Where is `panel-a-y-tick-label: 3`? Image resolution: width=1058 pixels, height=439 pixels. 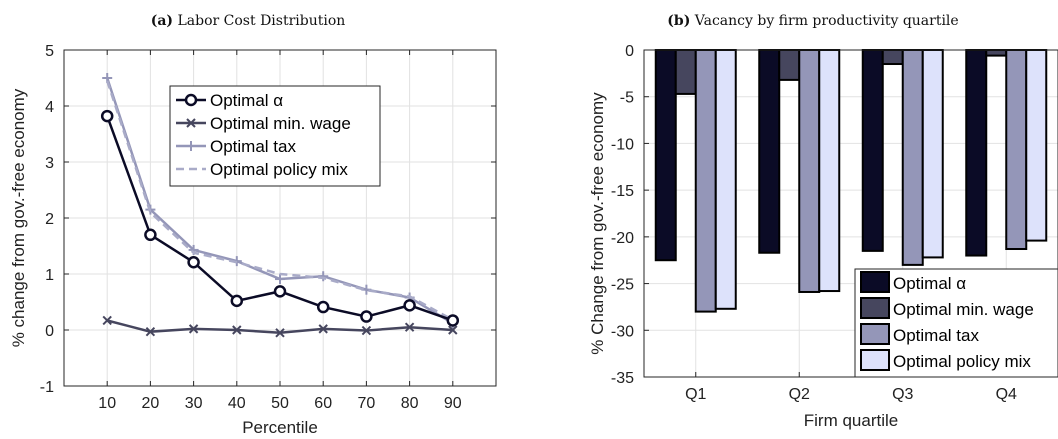
panel-a-y-tick-label: 3 is located at coordinates (49, 163).